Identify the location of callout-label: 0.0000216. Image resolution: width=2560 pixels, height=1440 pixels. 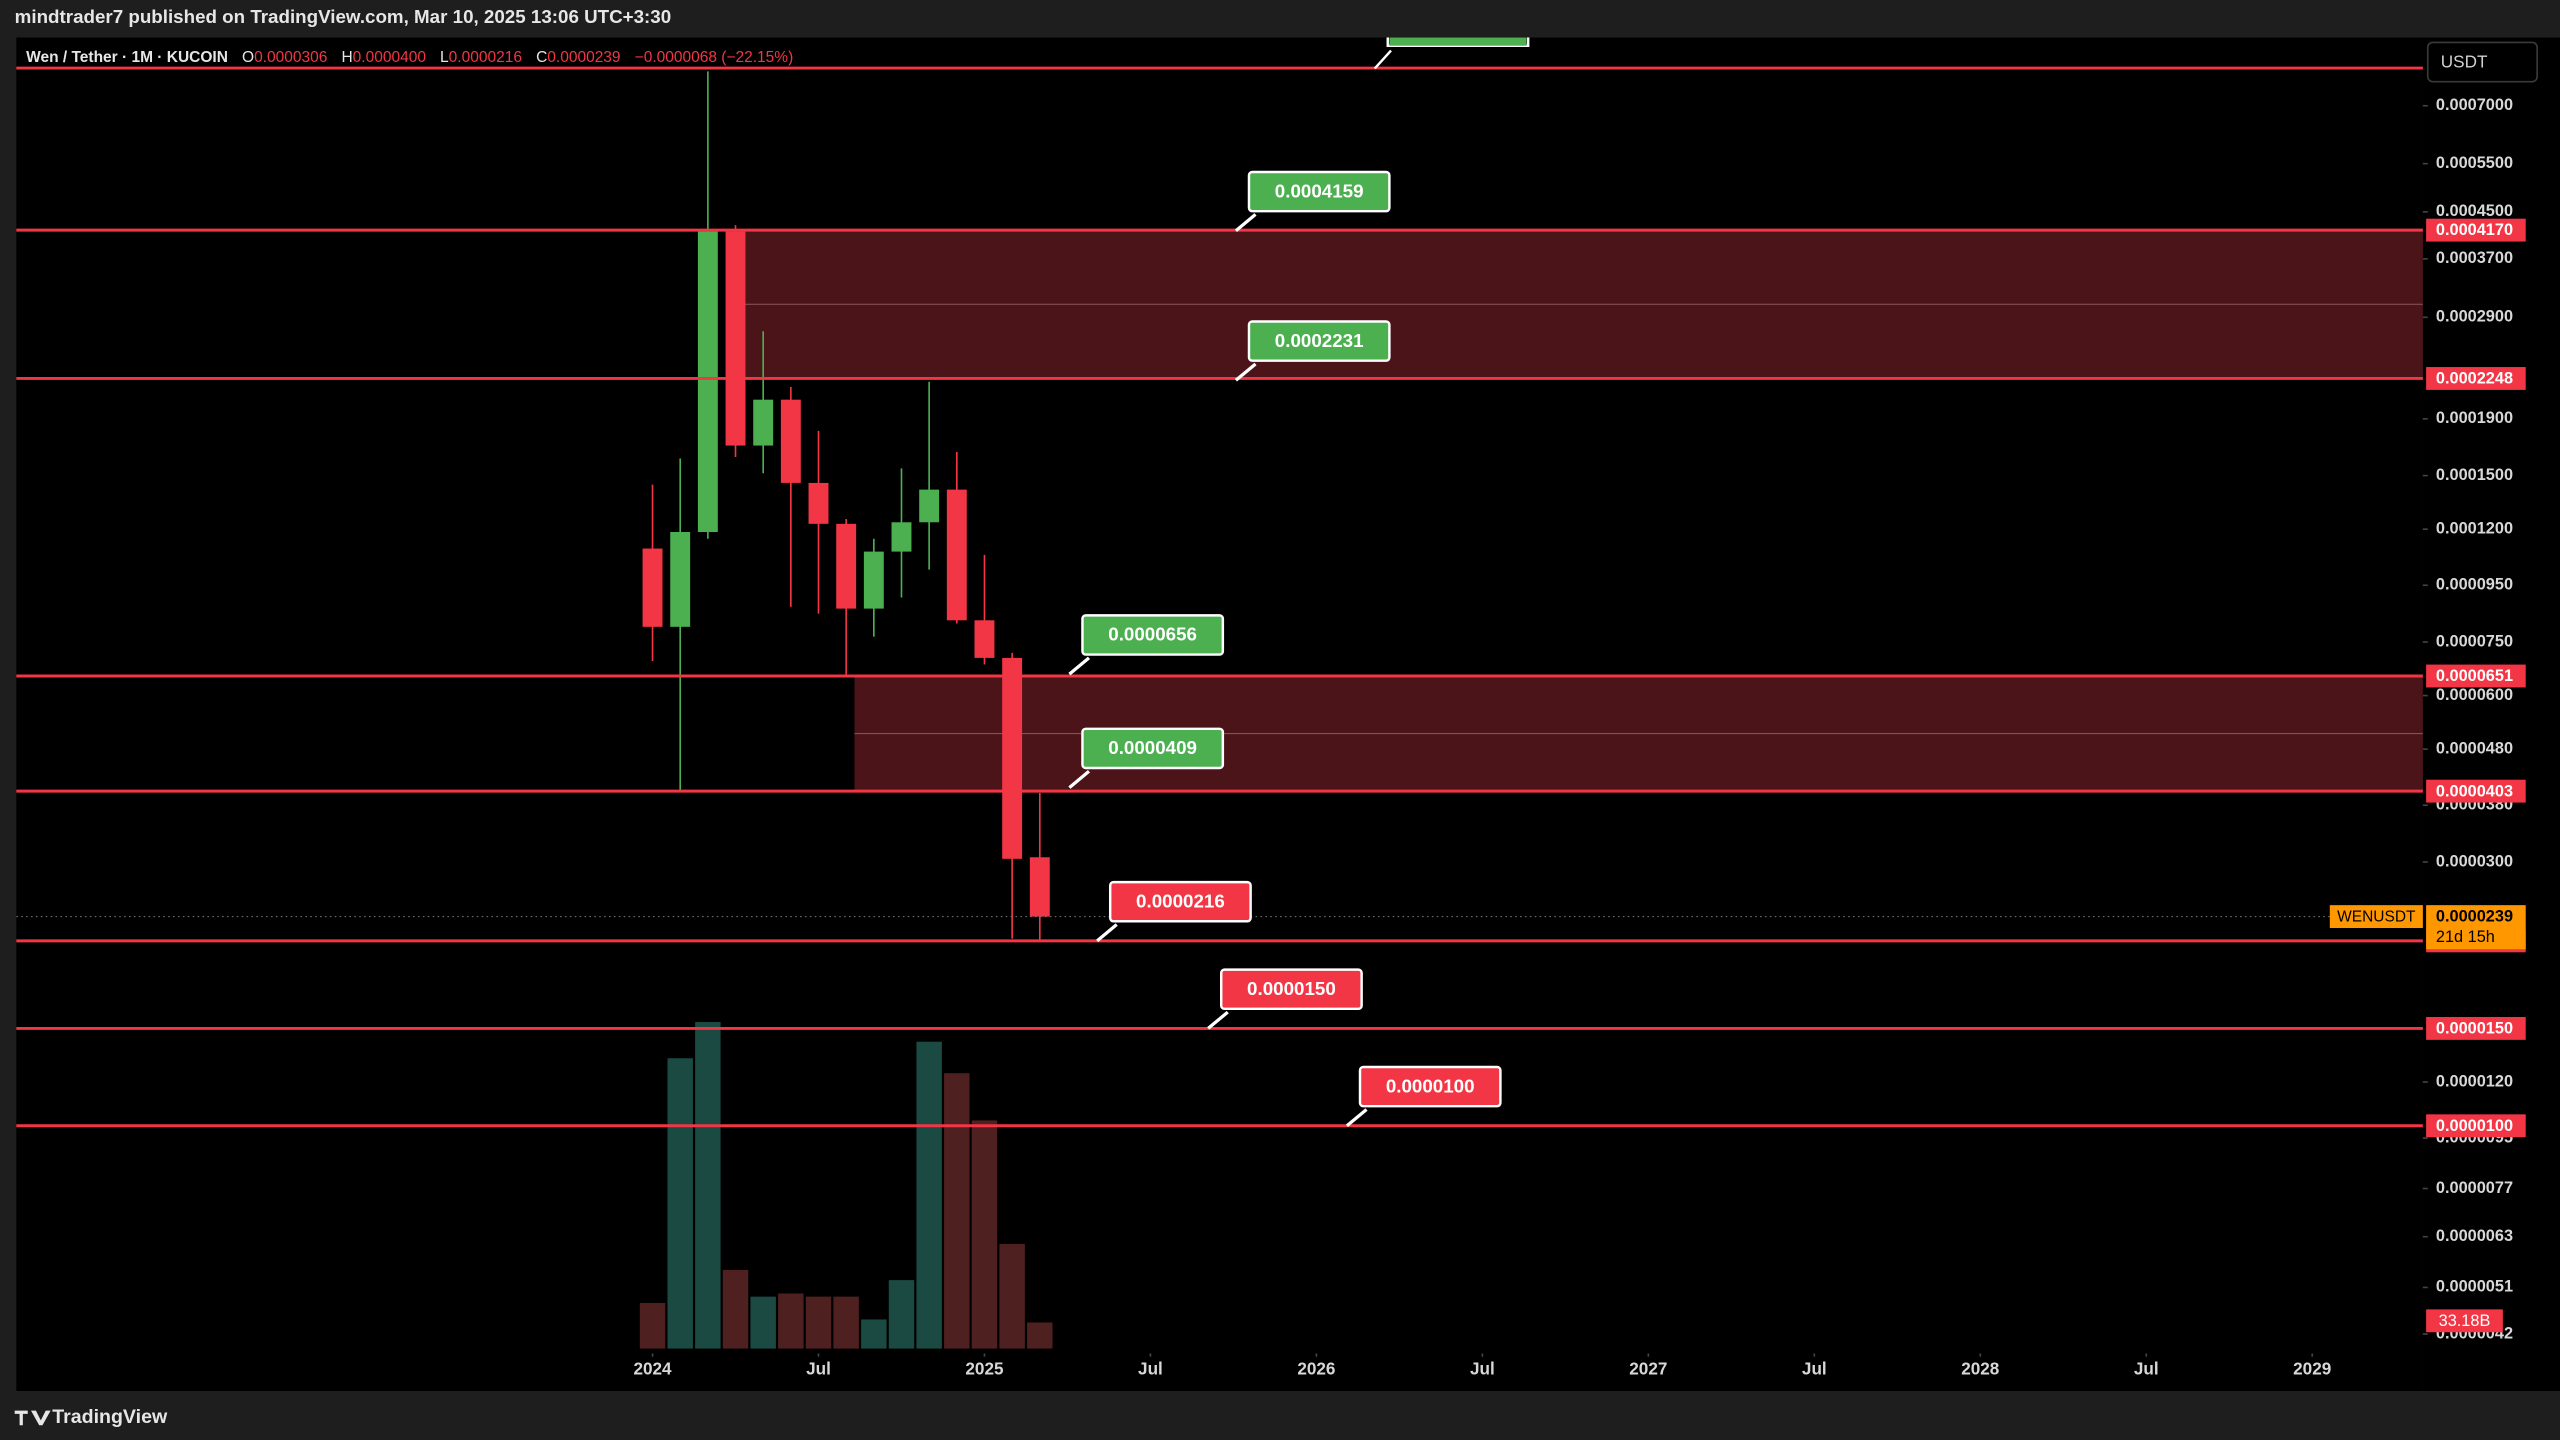
(1180, 900).